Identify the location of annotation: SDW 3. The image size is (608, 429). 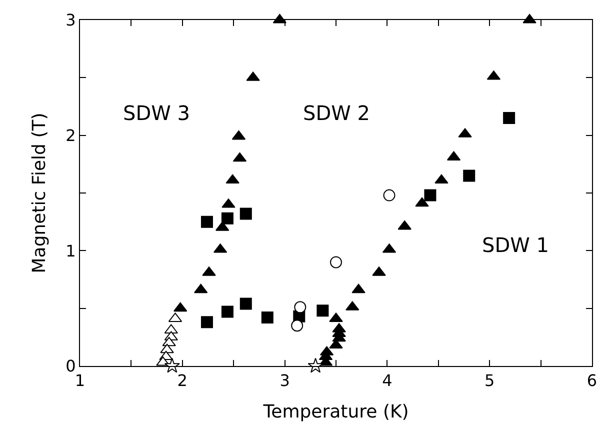
(156, 113).